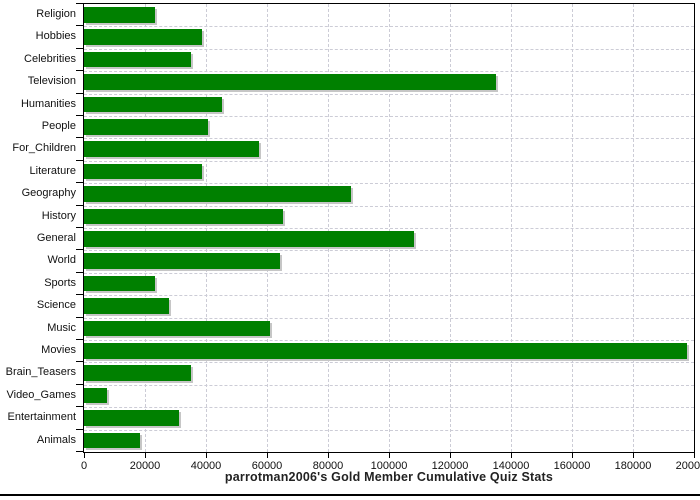 The width and height of the screenshot is (700, 500). I want to click on bar-television, so click(290, 82).